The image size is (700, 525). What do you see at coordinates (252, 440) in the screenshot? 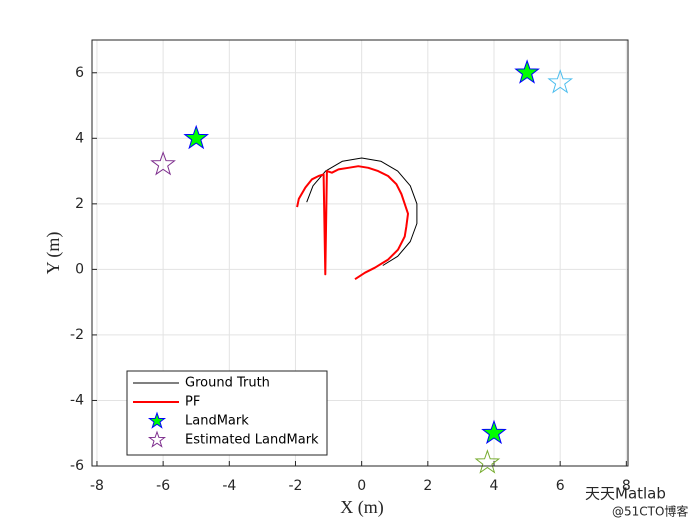
I see `legend-label: Estimated LandMark` at bounding box center [252, 440].